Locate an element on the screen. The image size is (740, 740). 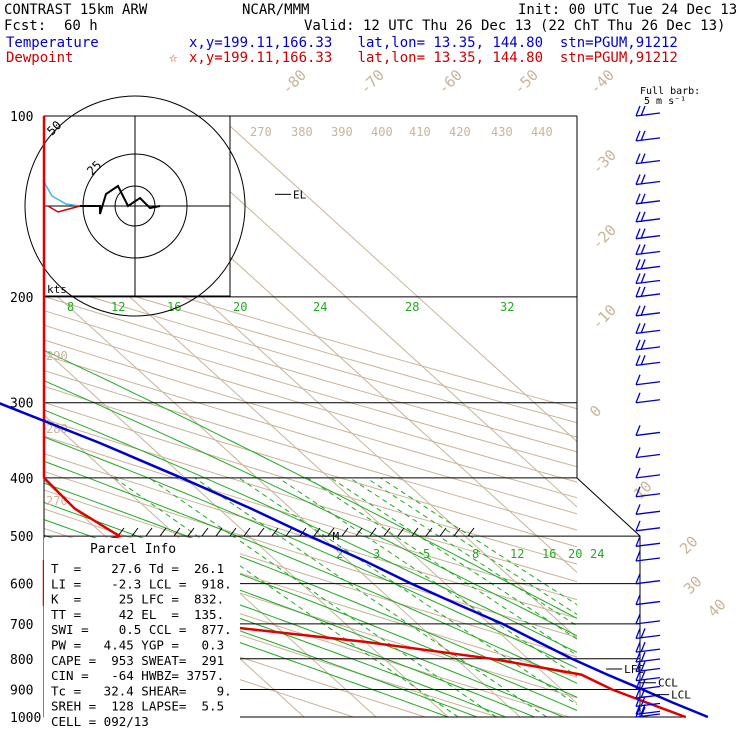
isotherm-label: -80 is located at coordinates (294, 82).